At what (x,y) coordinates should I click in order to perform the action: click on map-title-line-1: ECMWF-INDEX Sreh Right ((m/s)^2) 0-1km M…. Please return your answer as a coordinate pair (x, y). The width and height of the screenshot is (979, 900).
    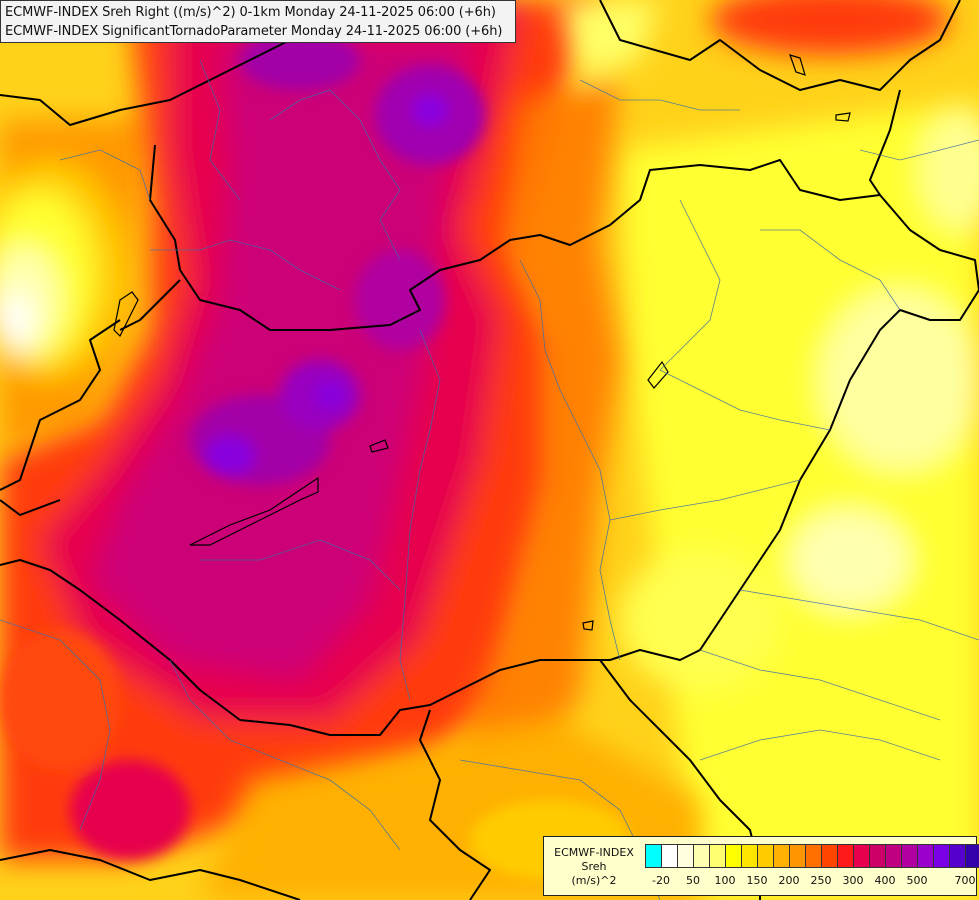
    Looking at the image, I should click on (250, 12).